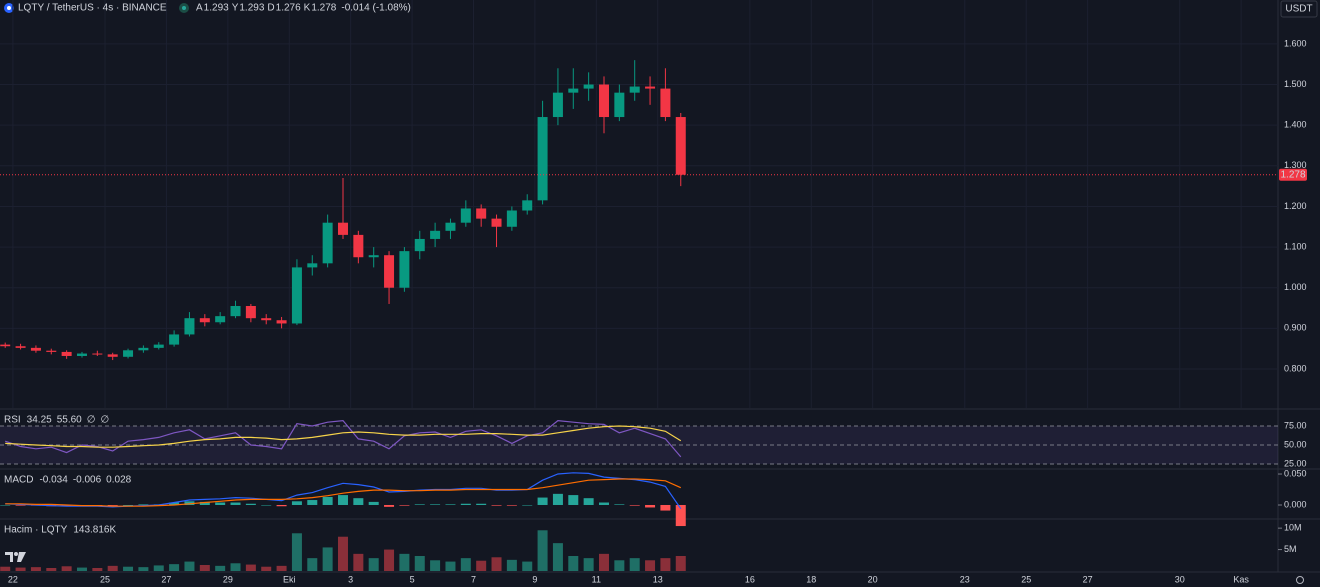  What do you see at coordinates (1295, 444) in the screenshot?
I see `y-tick-label: 50.00` at bounding box center [1295, 444].